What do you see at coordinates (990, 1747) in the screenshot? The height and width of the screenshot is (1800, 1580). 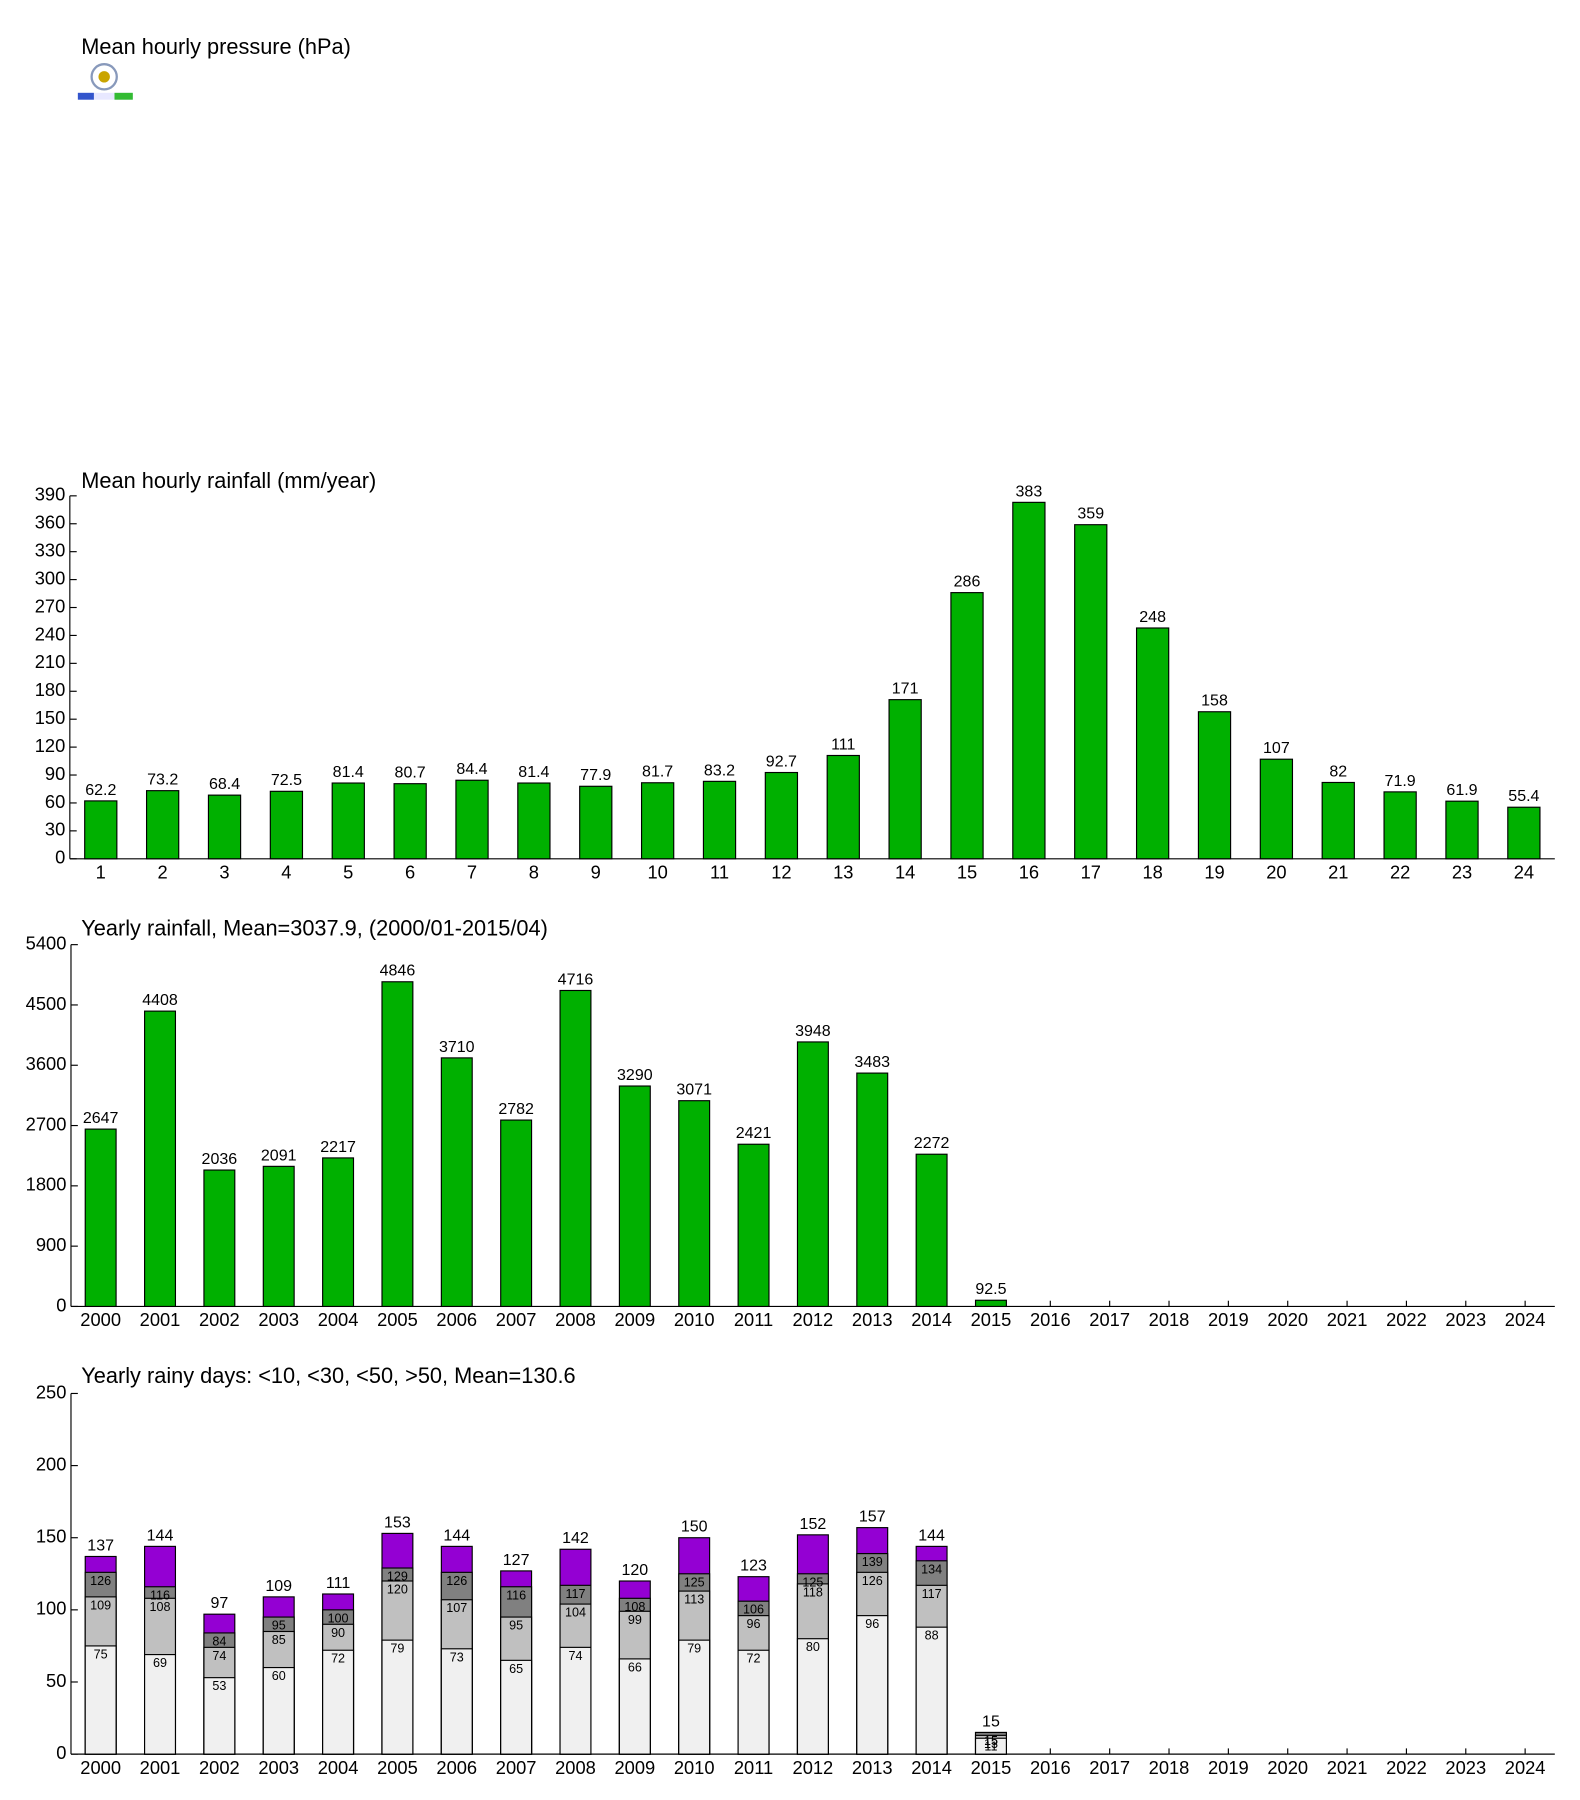 I see `segment-label: 11` at bounding box center [990, 1747].